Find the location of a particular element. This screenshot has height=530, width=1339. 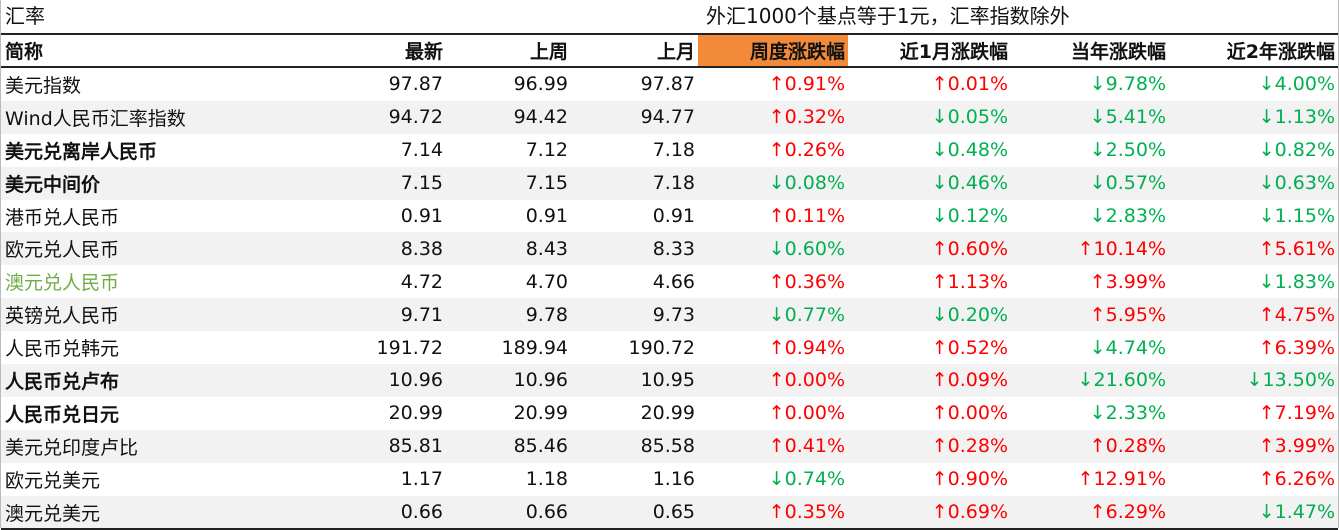

change-cell: ↑0.36% is located at coordinates (806, 281).